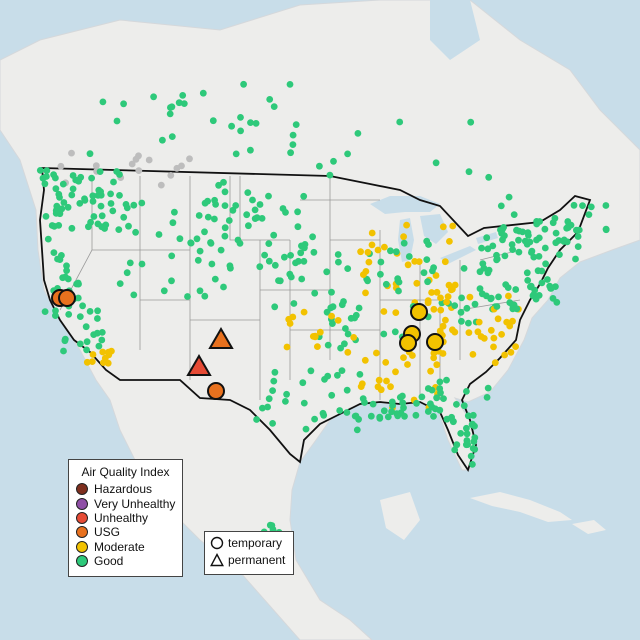 The image size is (640, 640). What do you see at coordinates (455, 30) in the screenshot?
I see `hudson-bay` at bounding box center [455, 30].